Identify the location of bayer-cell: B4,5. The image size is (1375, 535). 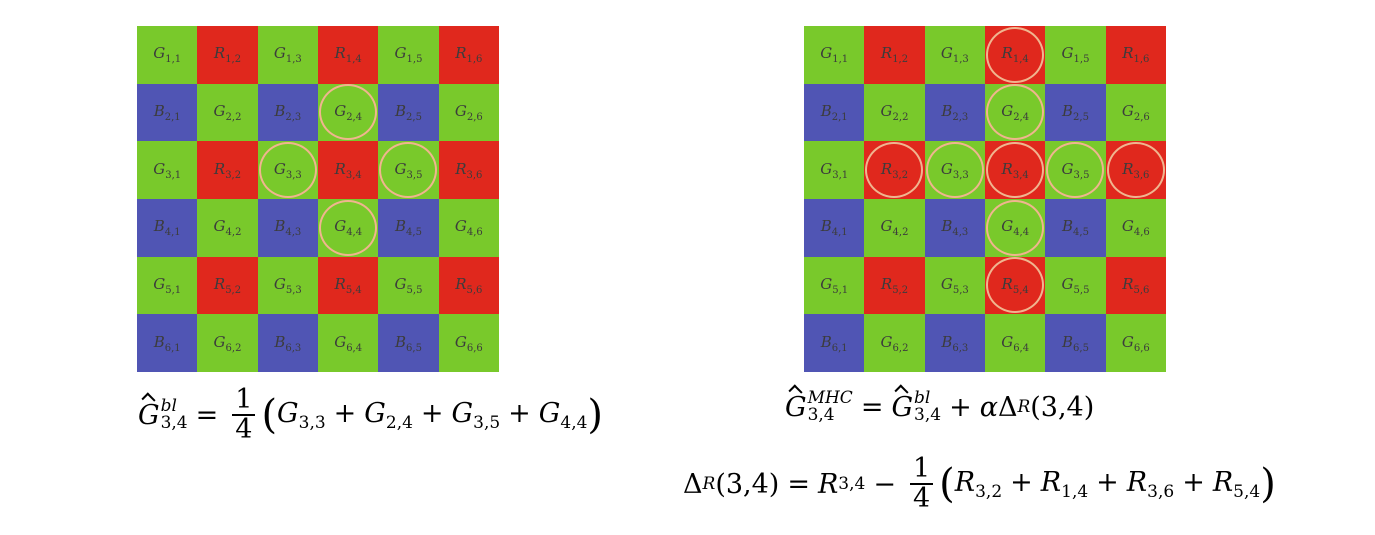
(1075, 228).